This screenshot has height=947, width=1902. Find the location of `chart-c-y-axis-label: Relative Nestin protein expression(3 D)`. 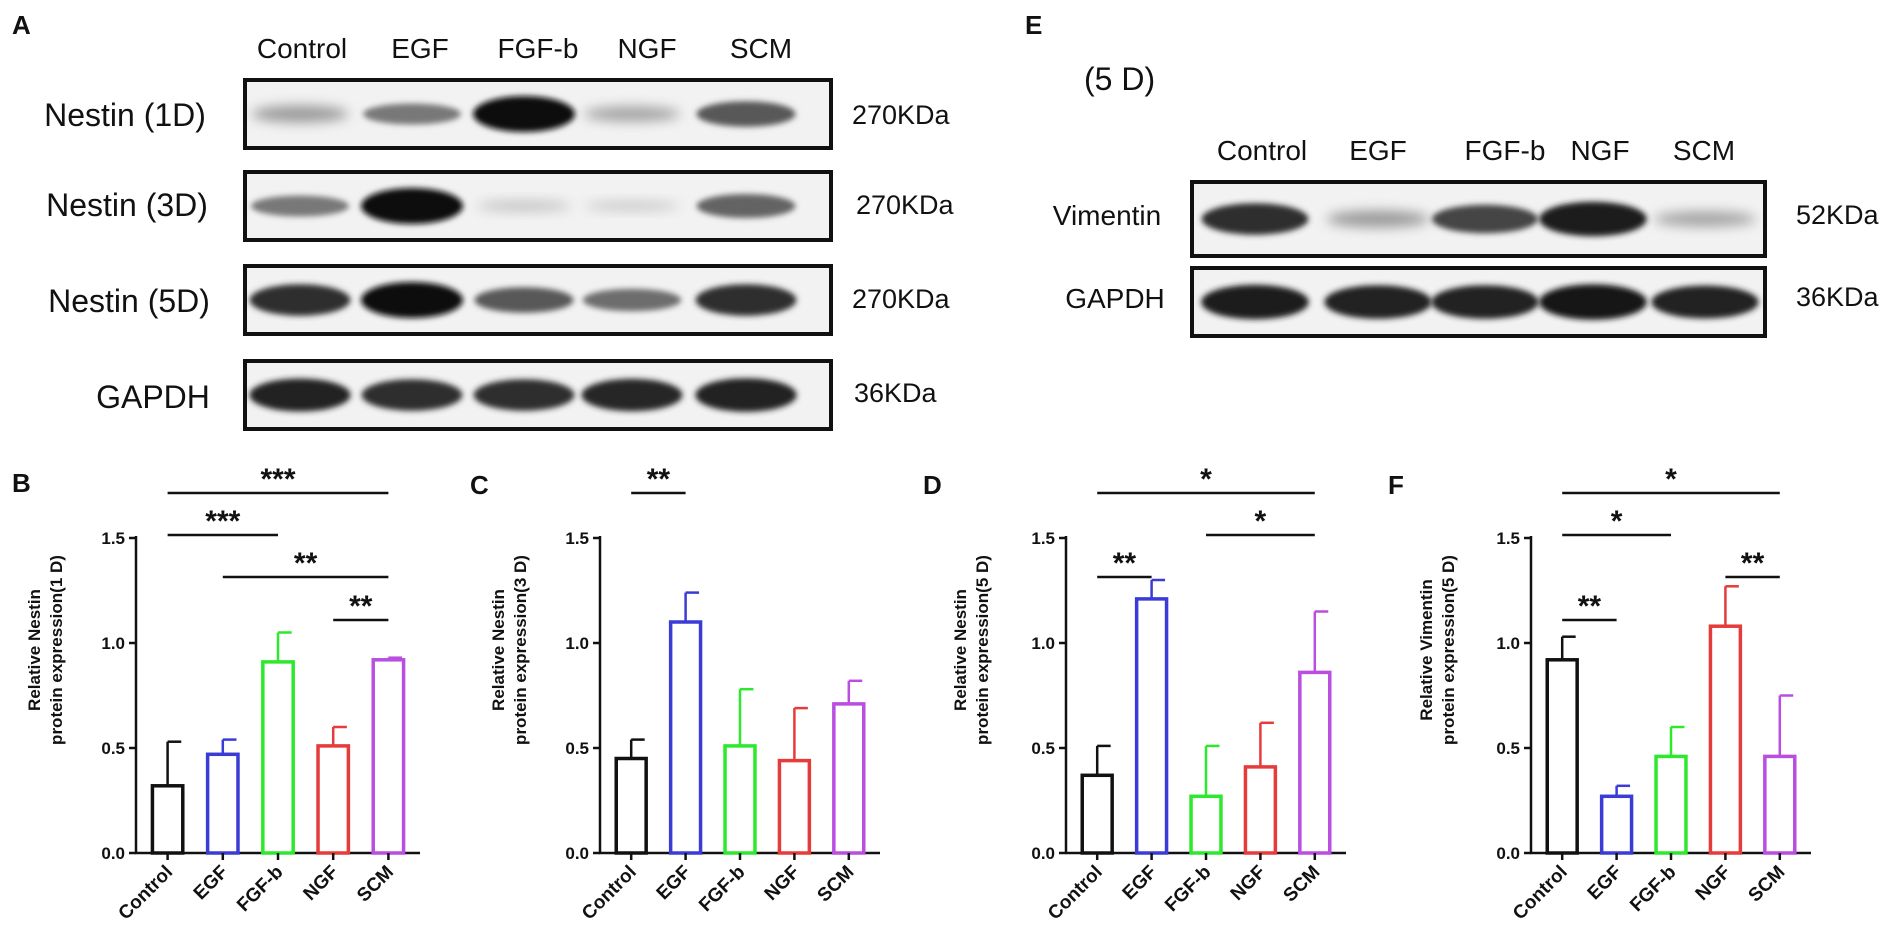

chart-c-y-axis-label: Relative Nestin protein expression(3 D) is located at coordinates (509, 650).